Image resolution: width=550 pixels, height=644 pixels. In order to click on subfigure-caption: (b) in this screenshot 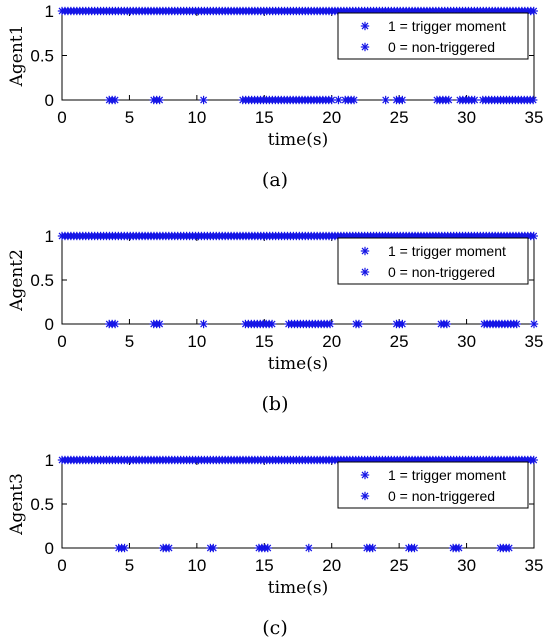, I will do `click(275, 404)`.